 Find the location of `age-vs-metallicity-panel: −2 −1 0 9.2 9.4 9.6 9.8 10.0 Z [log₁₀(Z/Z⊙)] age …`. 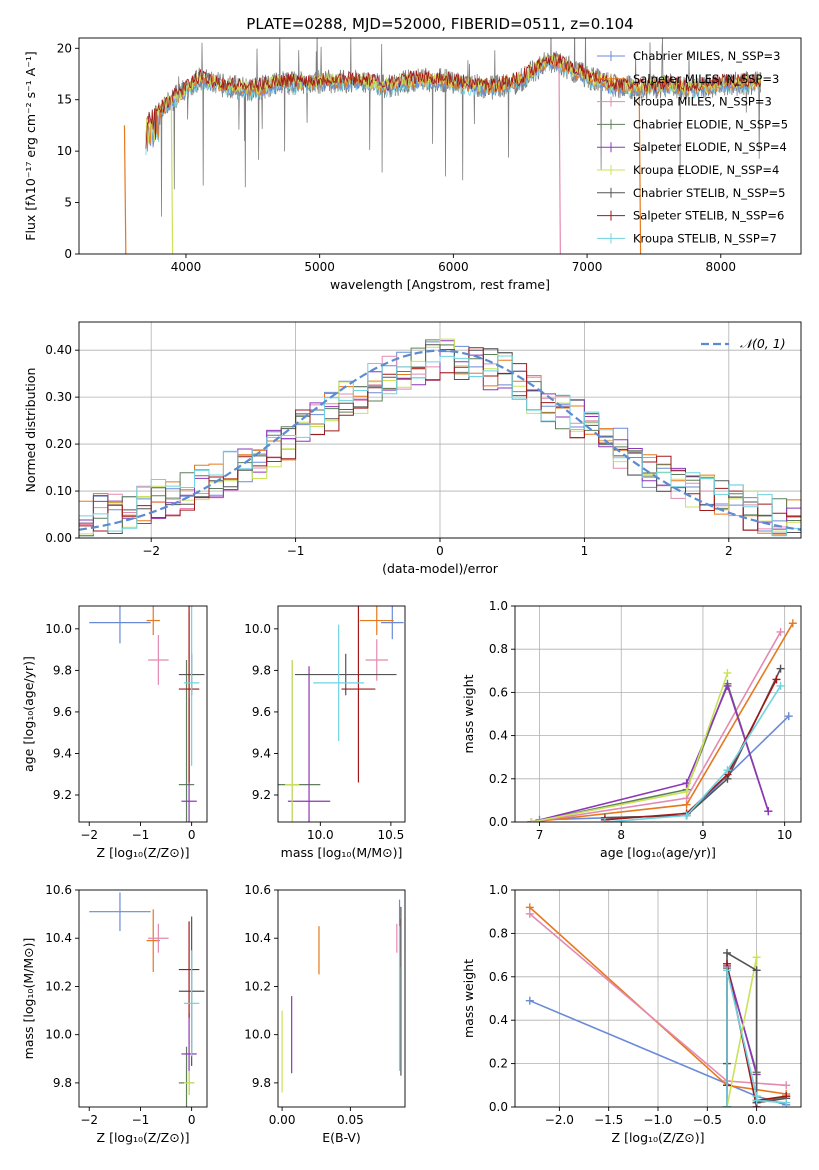

age-vs-metallicity-panel: −2 −1 0 9.2 9.4 9.6 9.8 10.0 Z [log₁₀(Z/Z⊙)] age … is located at coordinates (114, 732).